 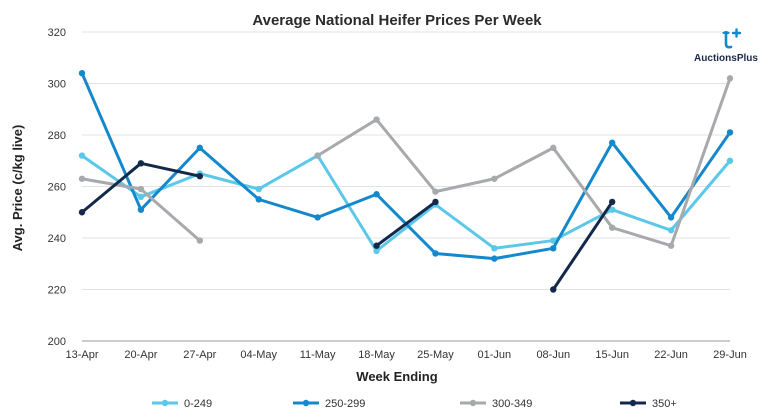 I want to click on y-tick-label: 300, so click(x=57, y=85).